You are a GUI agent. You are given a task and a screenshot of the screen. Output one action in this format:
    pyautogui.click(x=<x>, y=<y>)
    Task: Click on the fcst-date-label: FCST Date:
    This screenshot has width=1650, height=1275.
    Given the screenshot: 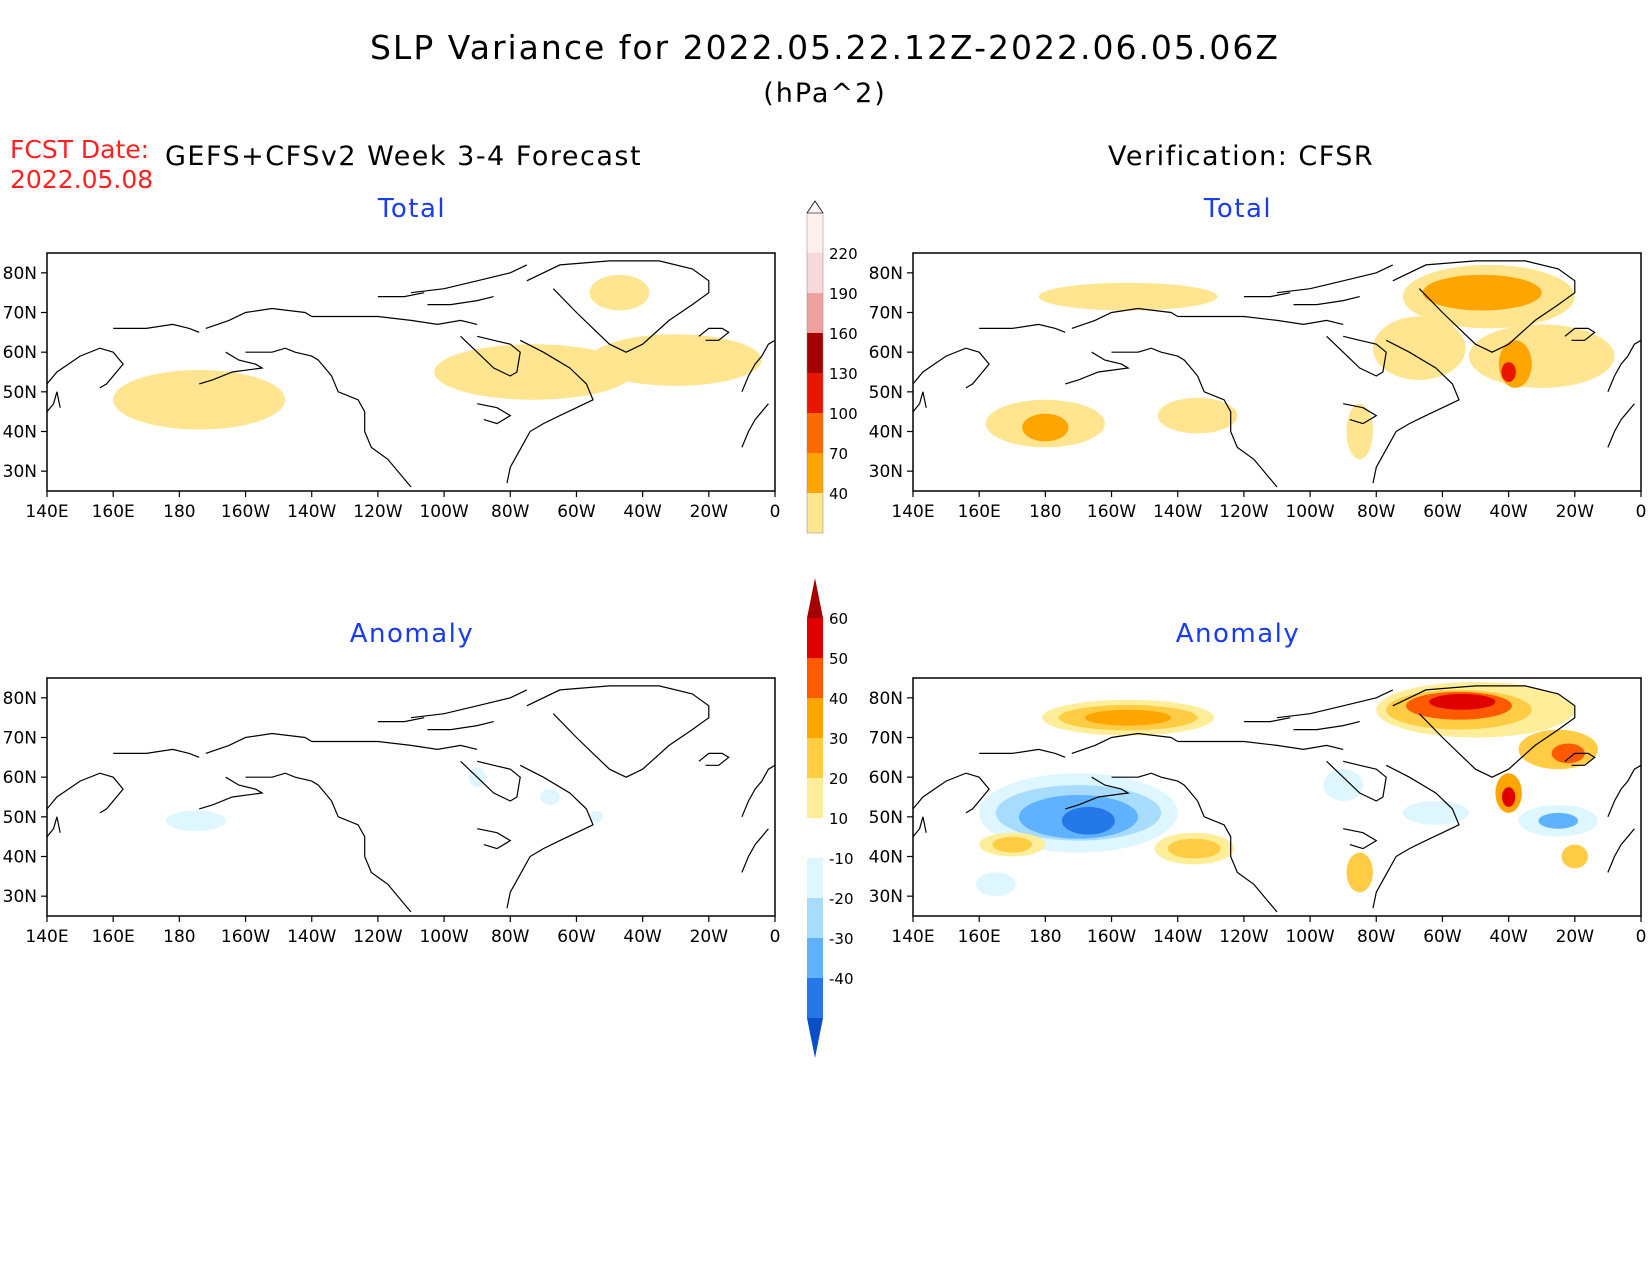 What is the action you would take?
    pyautogui.click(x=80, y=149)
    